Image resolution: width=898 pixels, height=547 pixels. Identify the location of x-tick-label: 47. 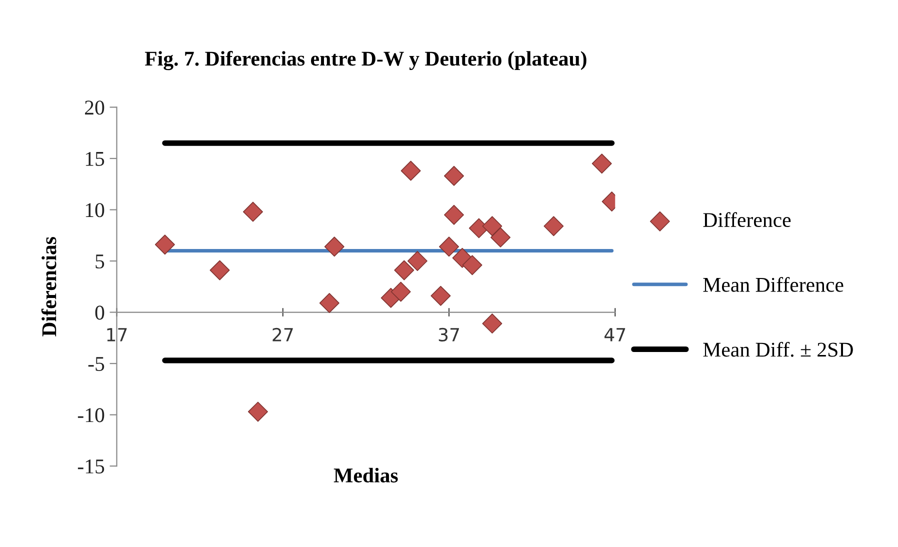
(615, 335).